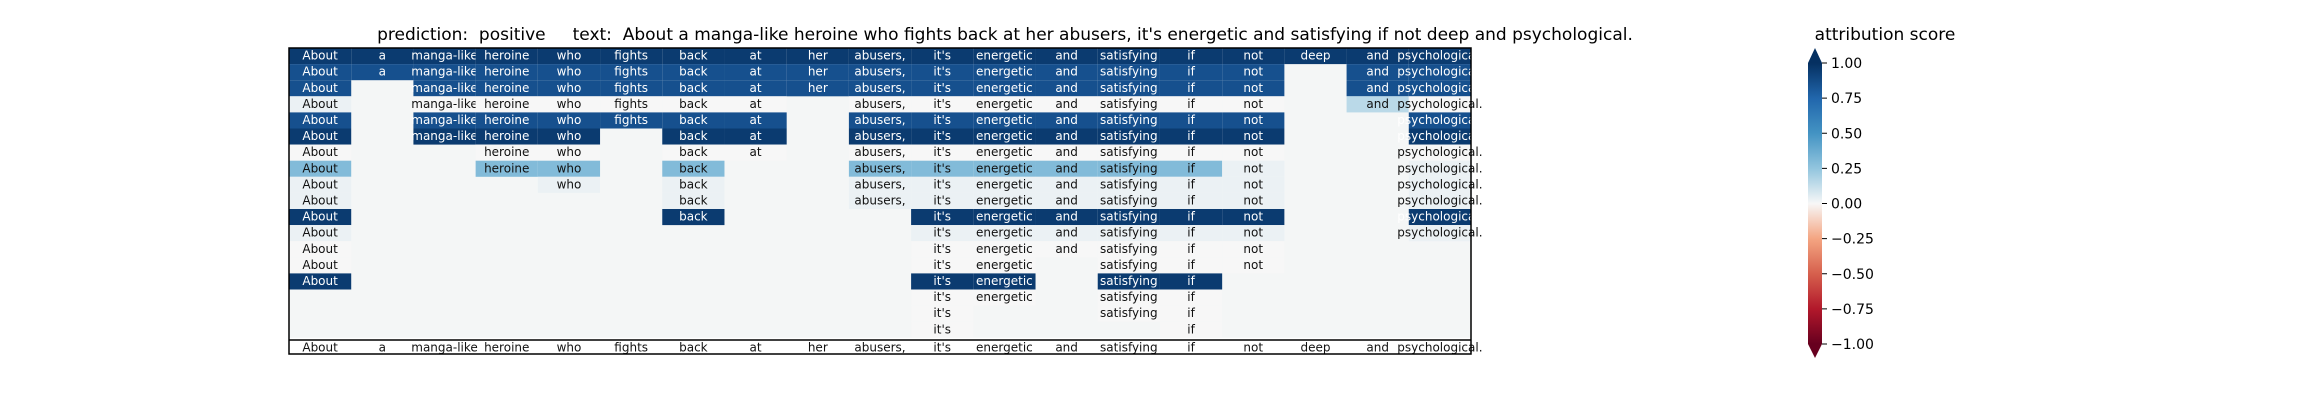  Describe the element at coordinates (631, 120) in the screenshot. I see `token-label: fights` at that location.